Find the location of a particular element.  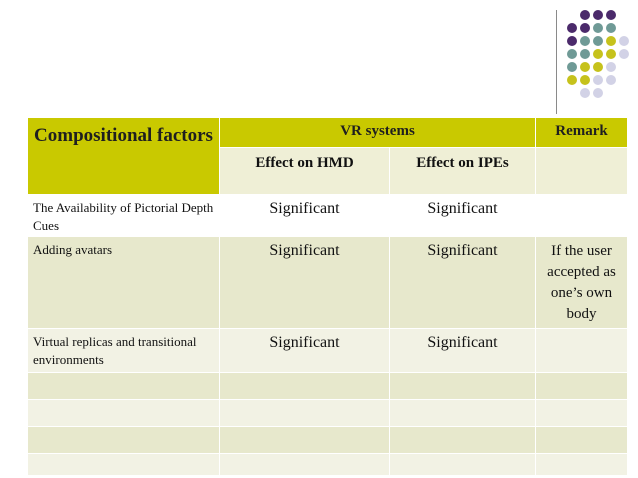

remark-cell: If the user accepted as one’s own body is located at coordinates (582, 282).